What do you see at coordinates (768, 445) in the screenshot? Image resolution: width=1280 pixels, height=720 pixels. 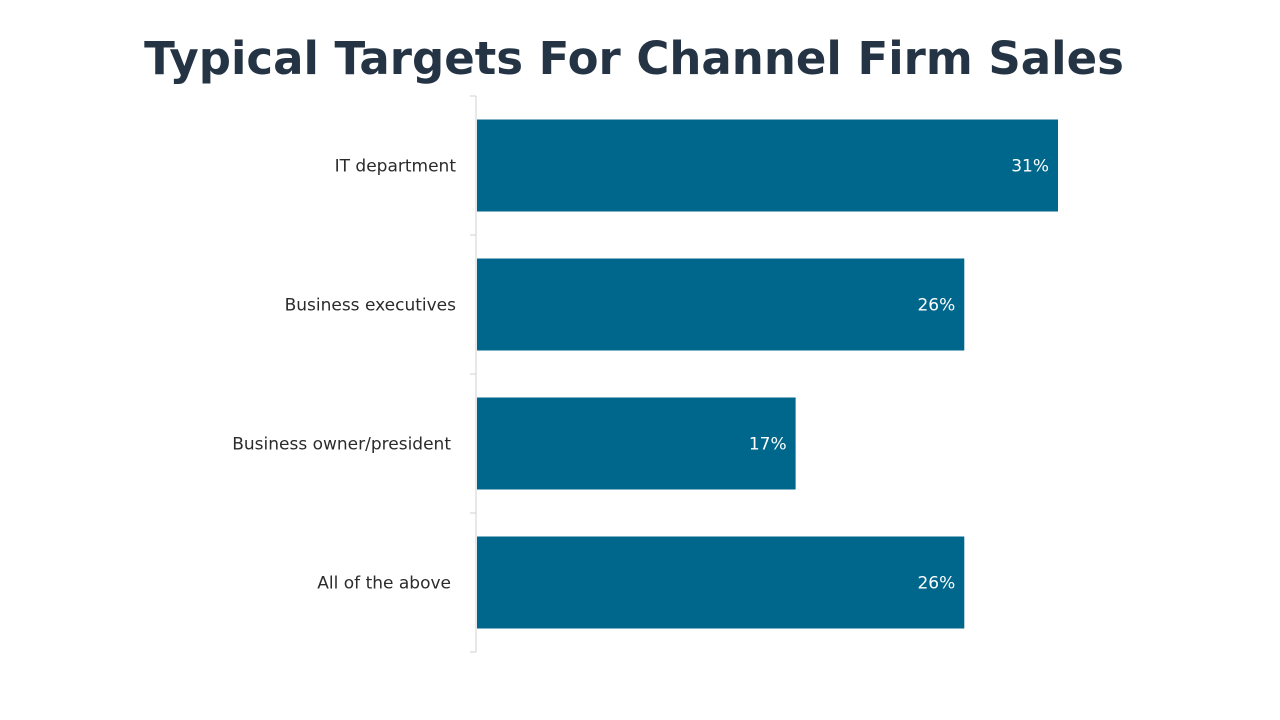 I see `data-label: 17%` at bounding box center [768, 445].